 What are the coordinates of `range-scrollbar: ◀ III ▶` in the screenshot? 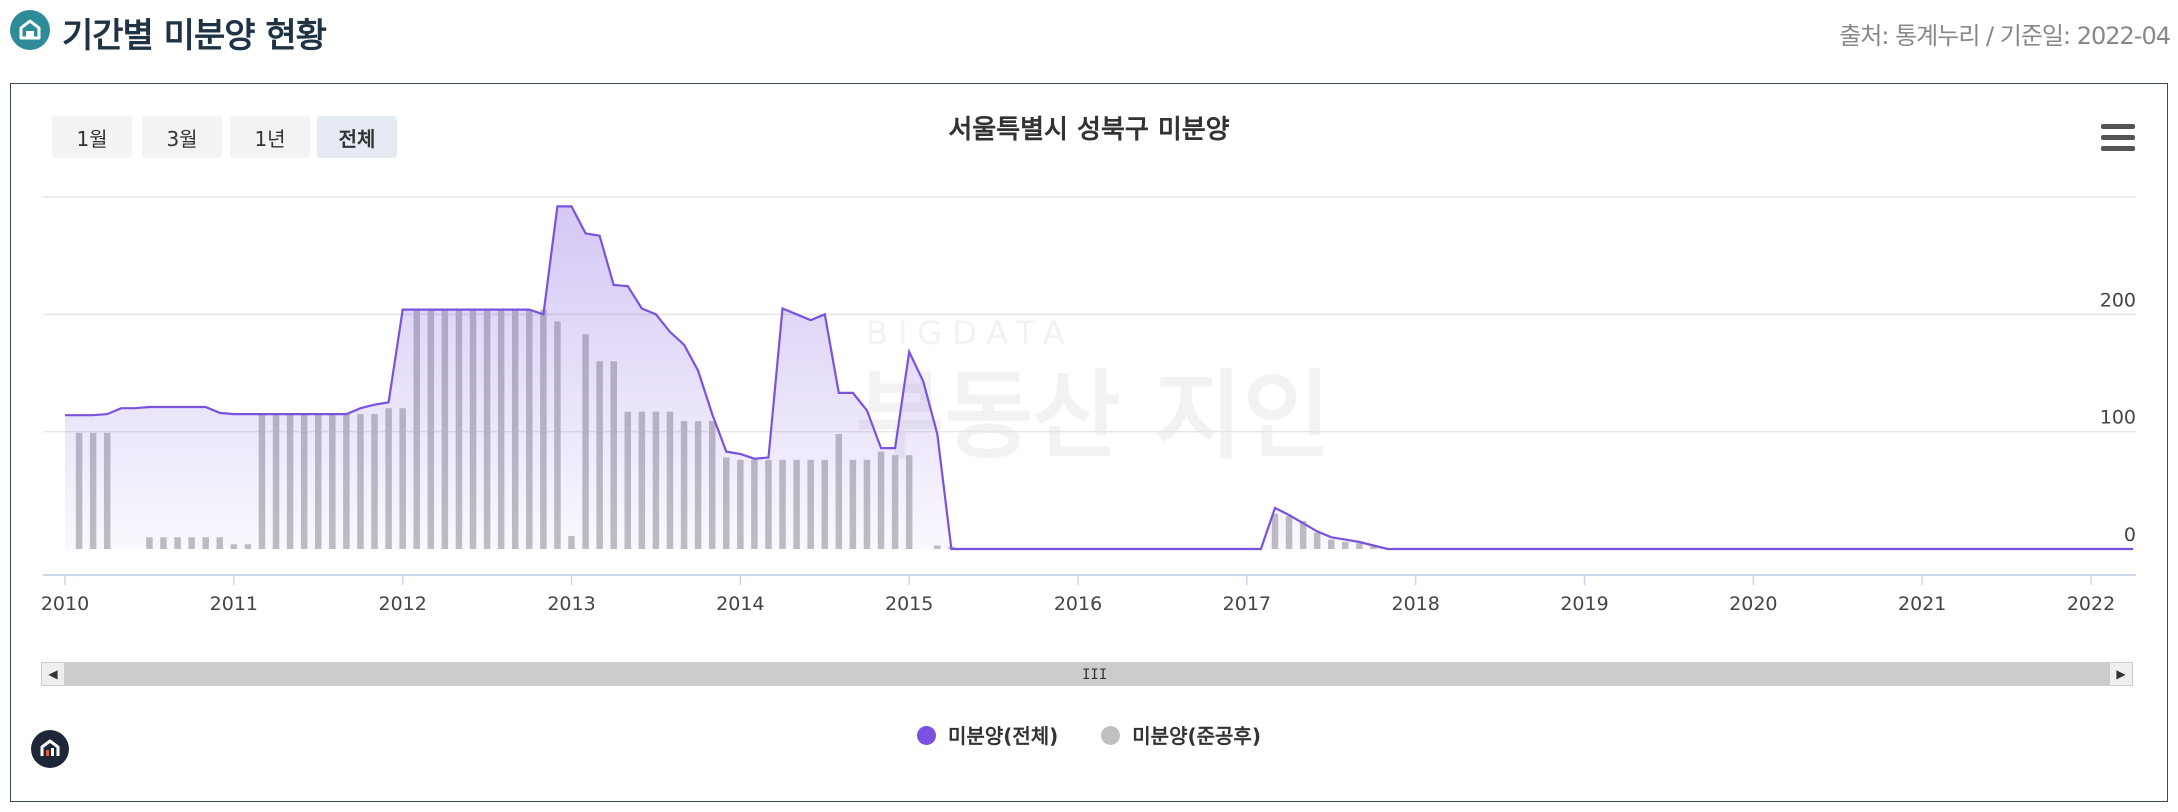 It's located at (1087, 674).